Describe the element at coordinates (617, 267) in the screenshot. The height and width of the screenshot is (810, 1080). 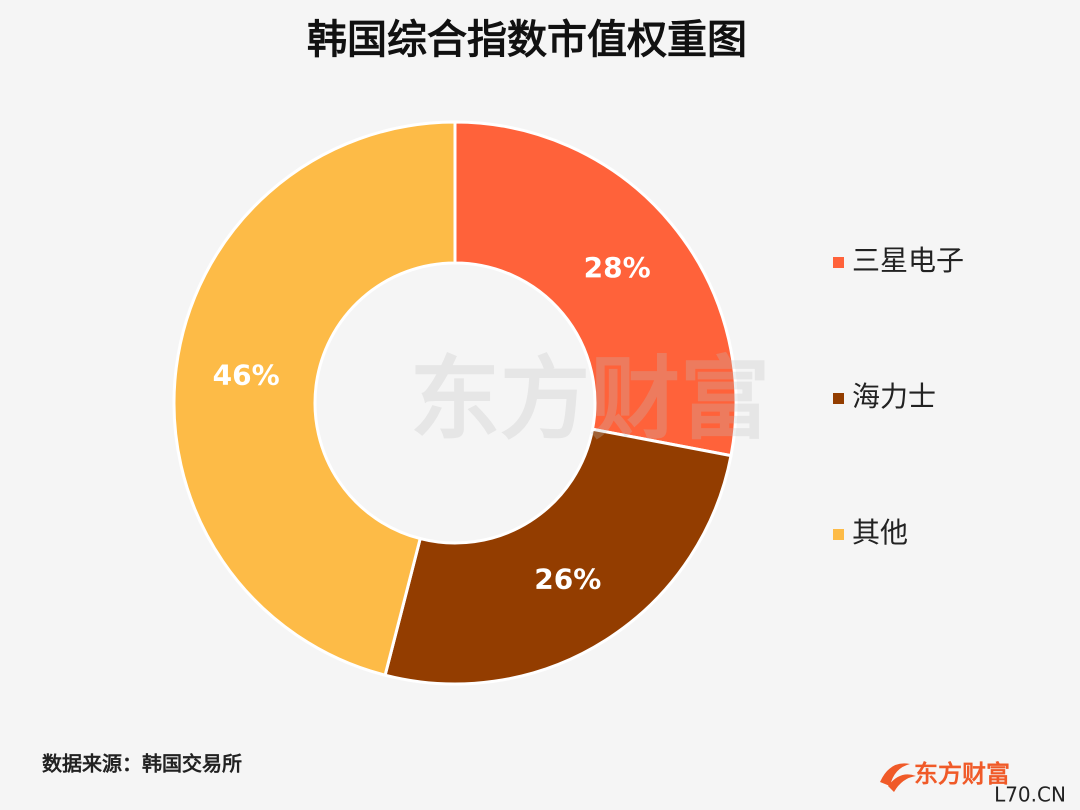
I see `value-label: 28%` at that location.